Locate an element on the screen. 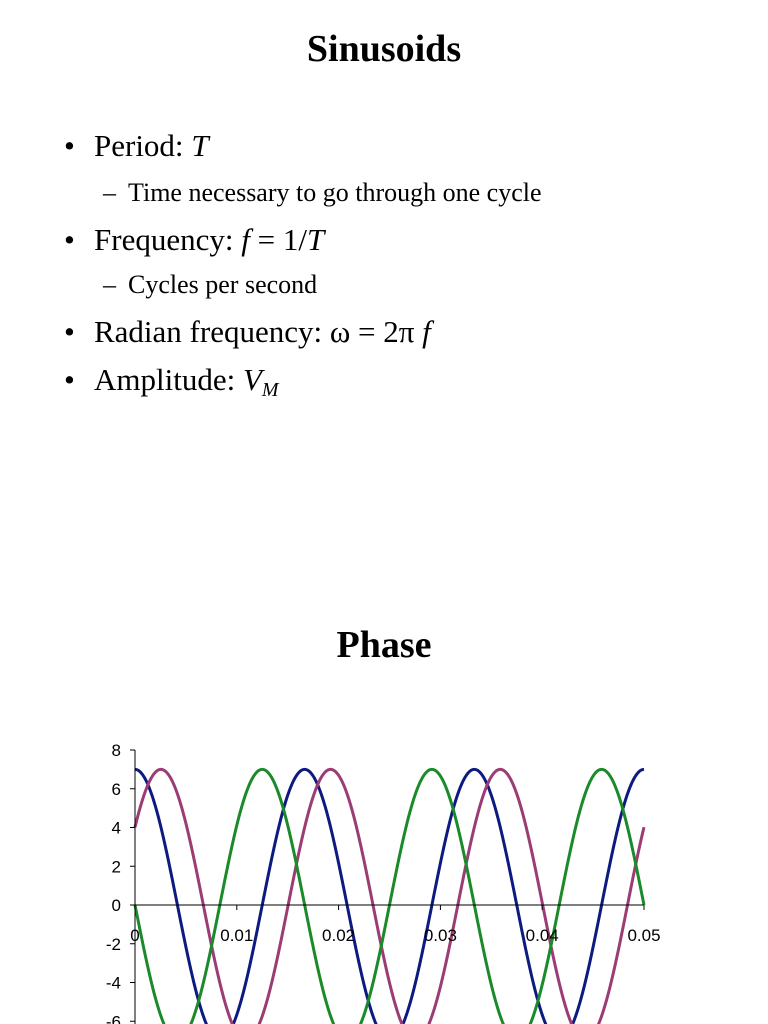 The width and height of the screenshot is (768, 1024). math-V: V is located at coordinates (252, 379).